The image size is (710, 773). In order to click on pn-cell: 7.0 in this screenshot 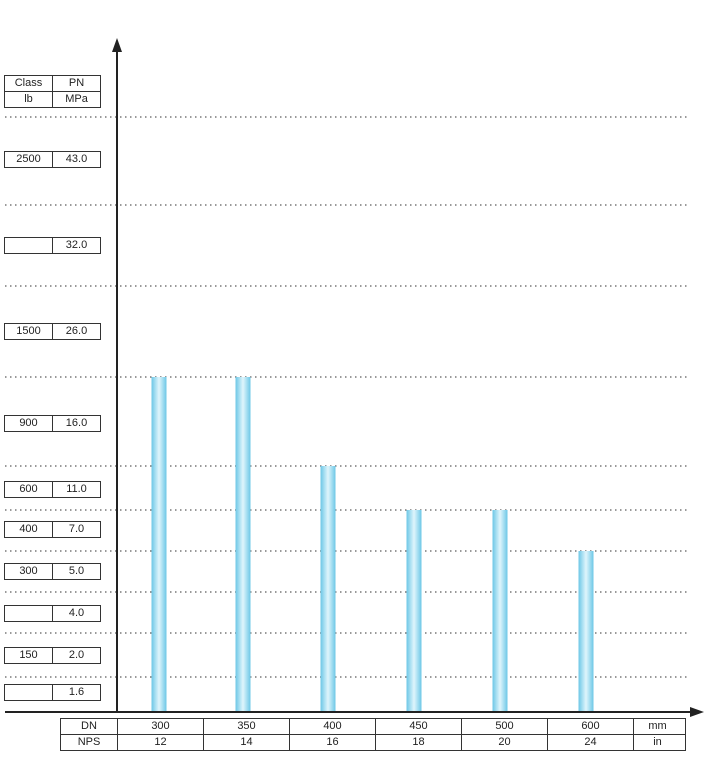, I will do `click(76, 529)`.